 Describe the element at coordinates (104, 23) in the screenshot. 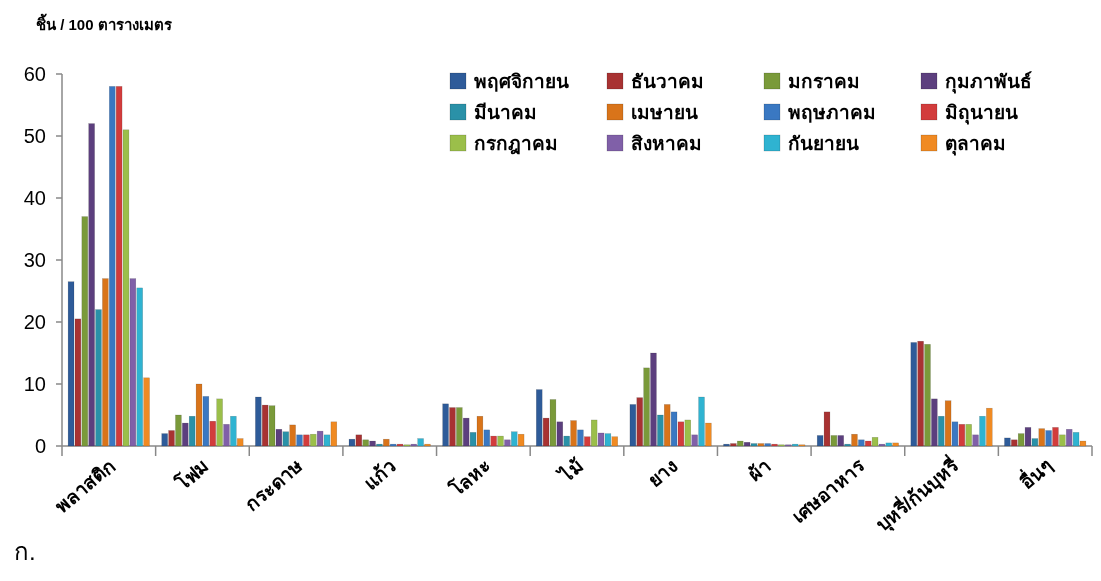

I see `y-axis-title: ชิ้น / 100 ตารางเมตร` at that location.